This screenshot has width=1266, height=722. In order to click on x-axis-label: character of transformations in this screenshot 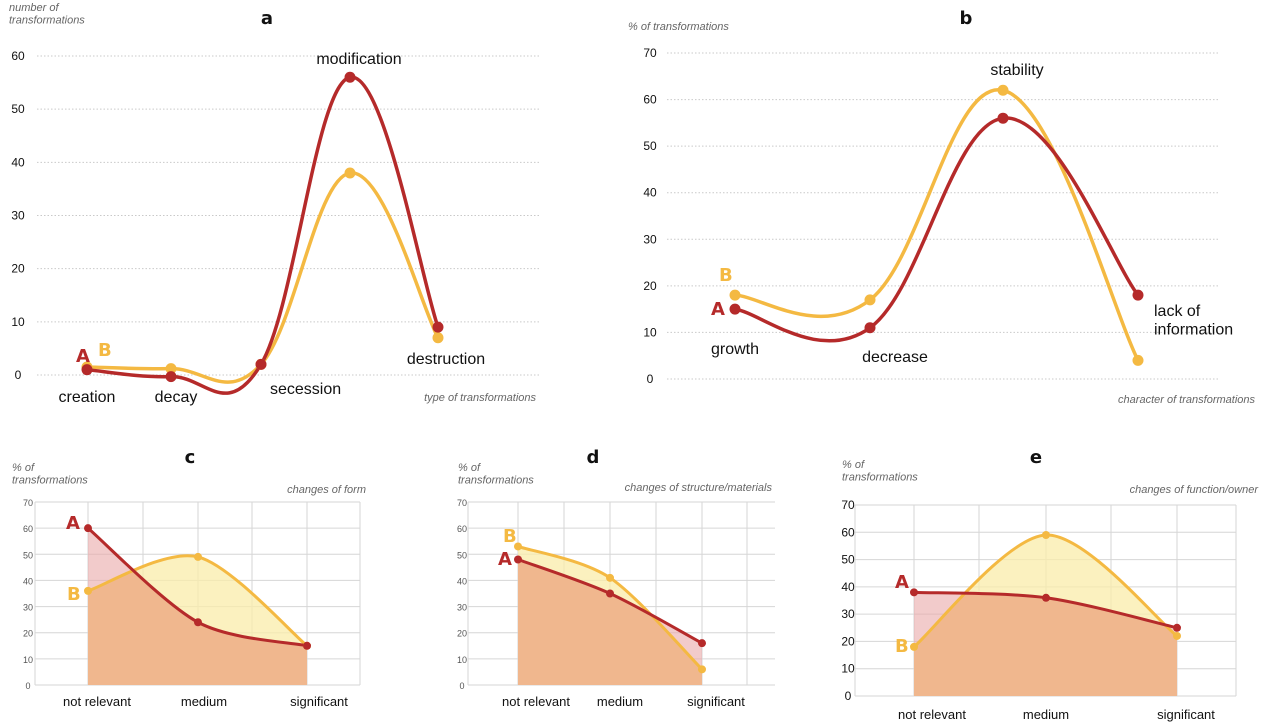, I will do `click(1186, 400)`.